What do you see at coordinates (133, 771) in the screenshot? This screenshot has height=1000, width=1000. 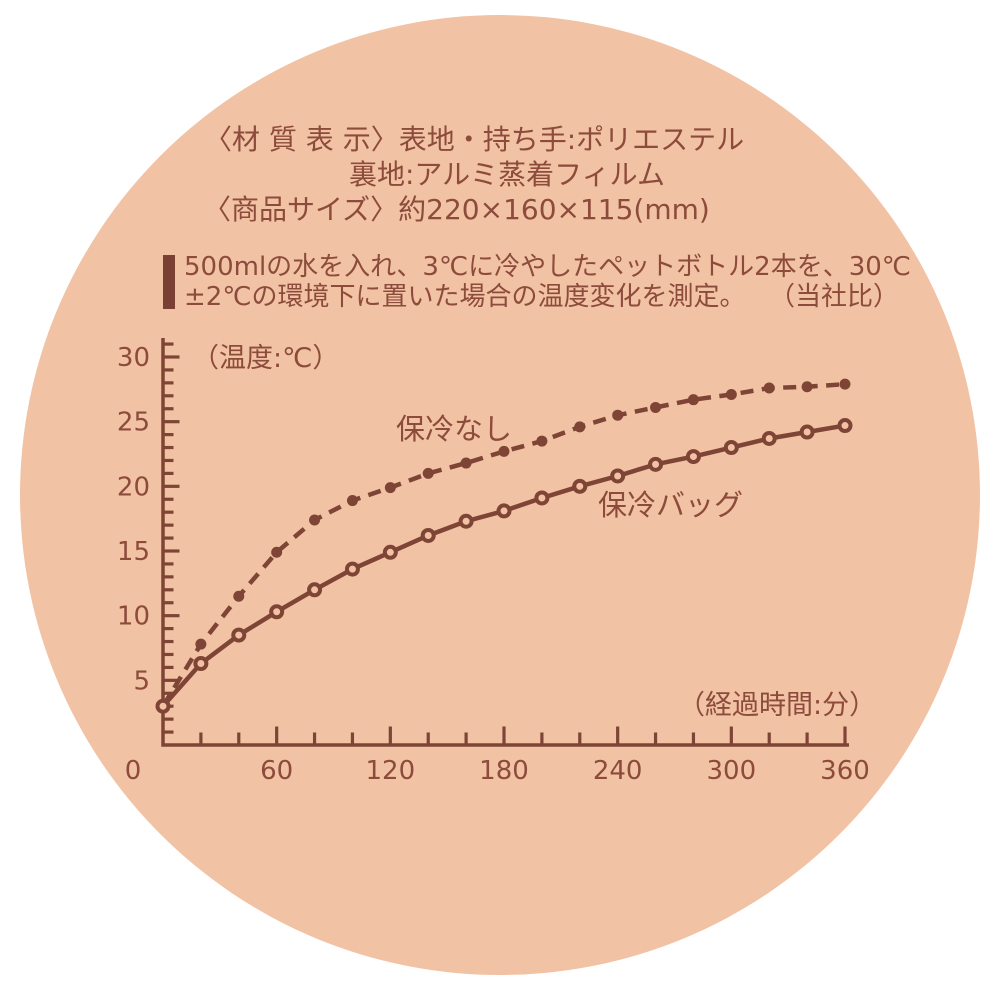 I see `origin-tick-label: 0` at bounding box center [133, 771].